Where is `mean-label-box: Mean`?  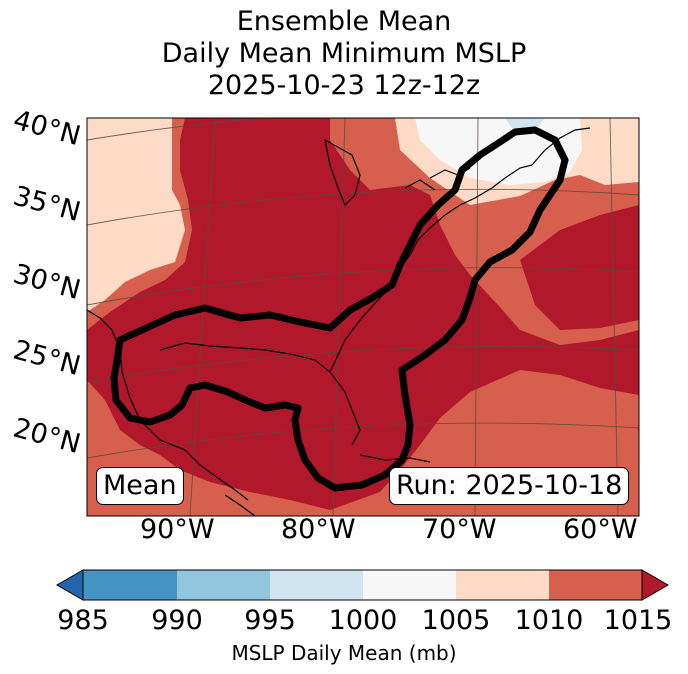 mean-label-box: Mean is located at coordinates (140, 486).